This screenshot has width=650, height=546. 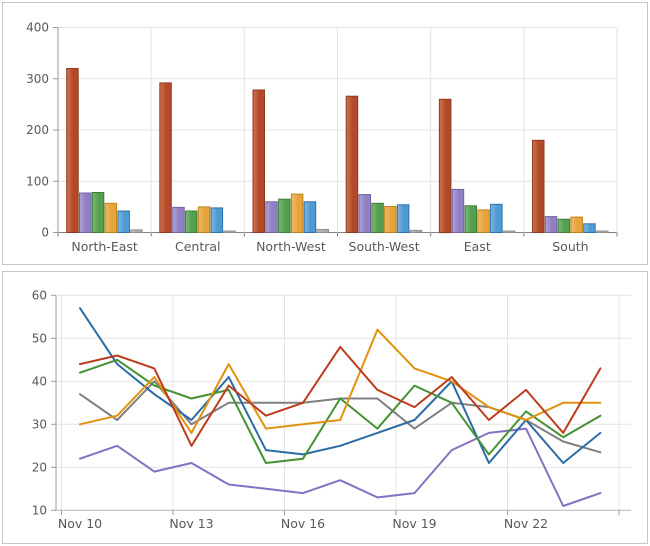 What do you see at coordinates (37, 28) in the screenshot?
I see `y-tick-label: 400` at bounding box center [37, 28].